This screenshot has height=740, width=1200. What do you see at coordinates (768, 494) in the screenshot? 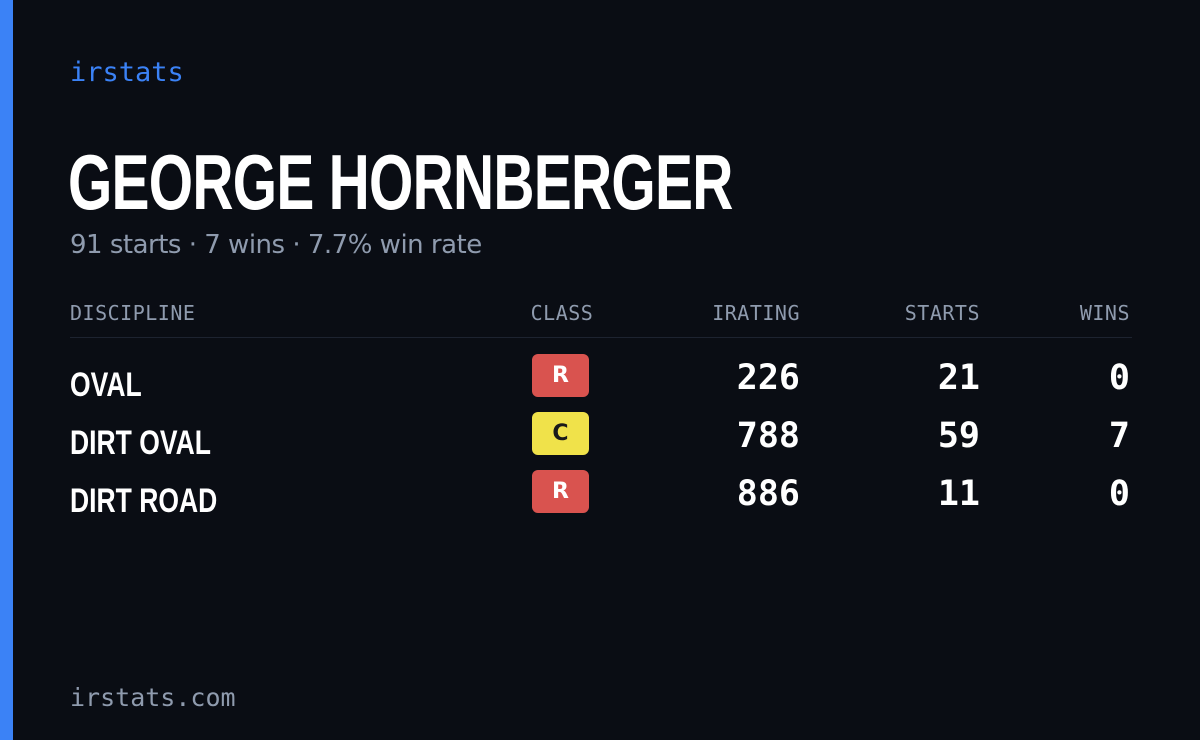
I see `irating-value: 886` at bounding box center [768, 494].